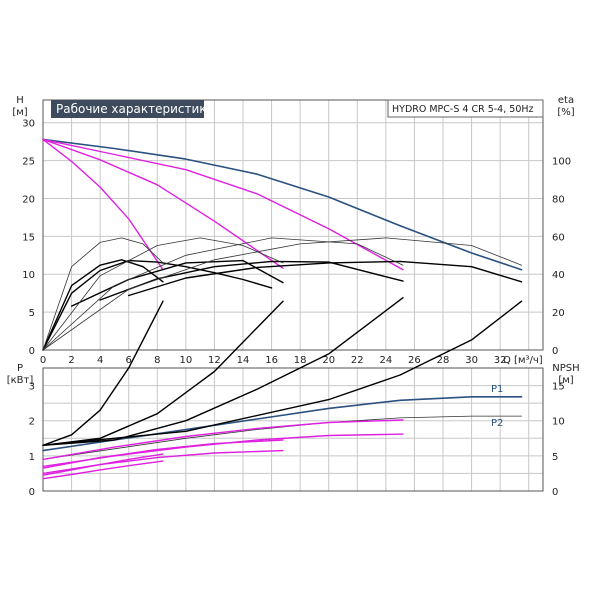  What do you see at coordinates (558, 313) in the screenshot?
I see `y-tick-label-right: 20` at bounding box center [558, 313].